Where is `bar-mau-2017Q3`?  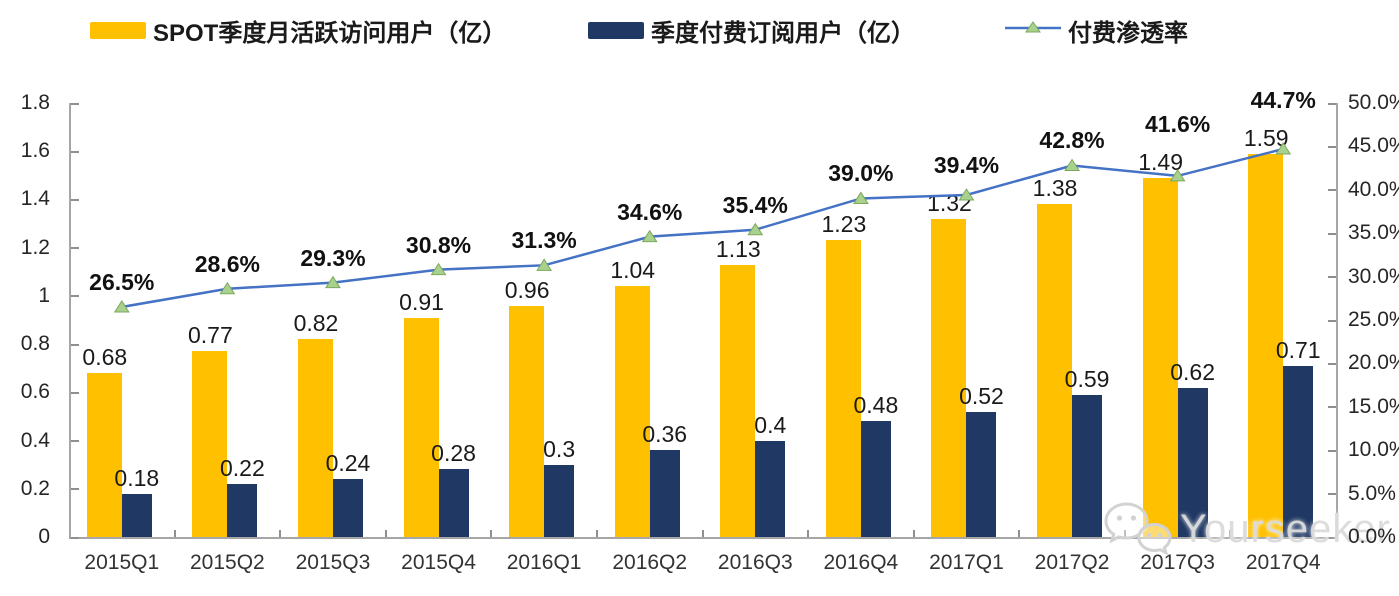
bar-mau-2017Q3 is located at coordinates (1160, 357).